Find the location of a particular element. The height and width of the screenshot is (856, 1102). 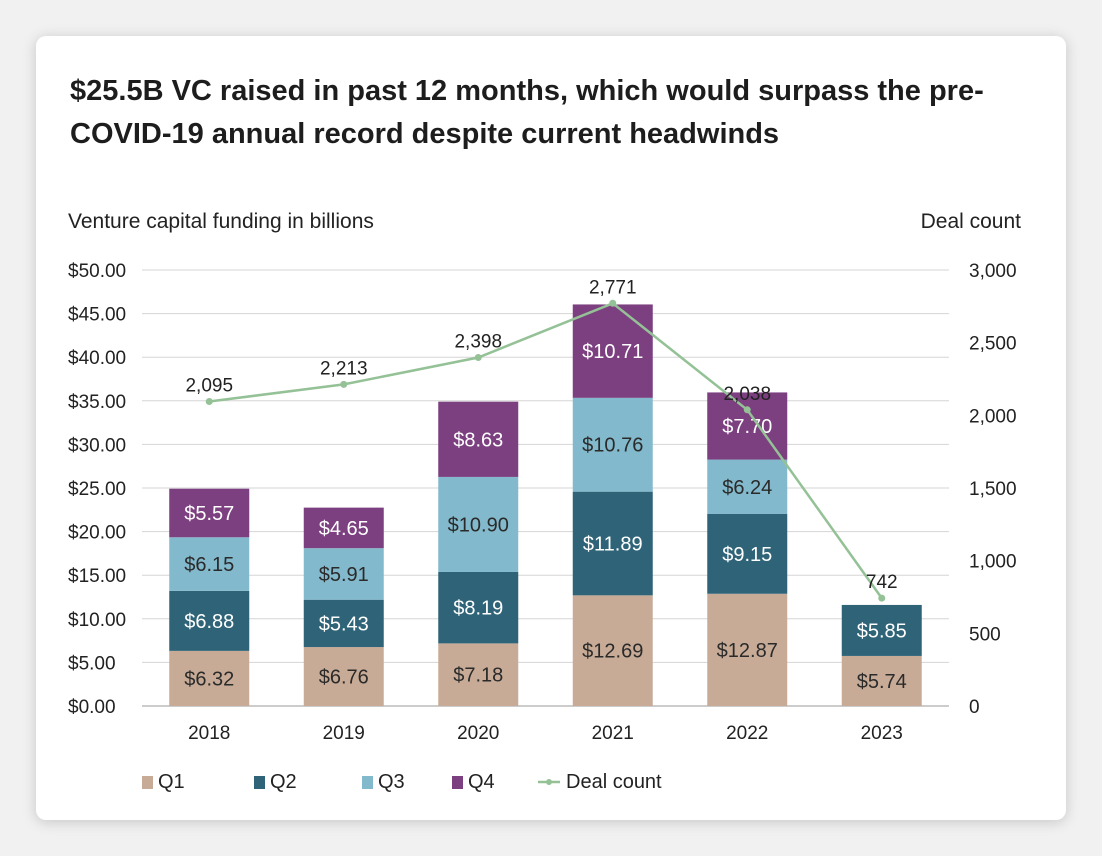

legend-label: Q3 is located at coordinates (391, 782).